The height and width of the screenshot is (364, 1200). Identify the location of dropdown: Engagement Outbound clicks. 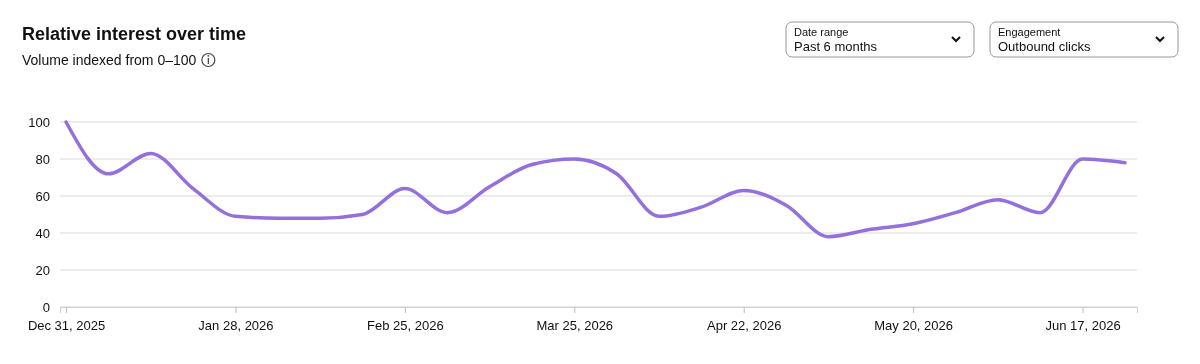
(1084, 39).